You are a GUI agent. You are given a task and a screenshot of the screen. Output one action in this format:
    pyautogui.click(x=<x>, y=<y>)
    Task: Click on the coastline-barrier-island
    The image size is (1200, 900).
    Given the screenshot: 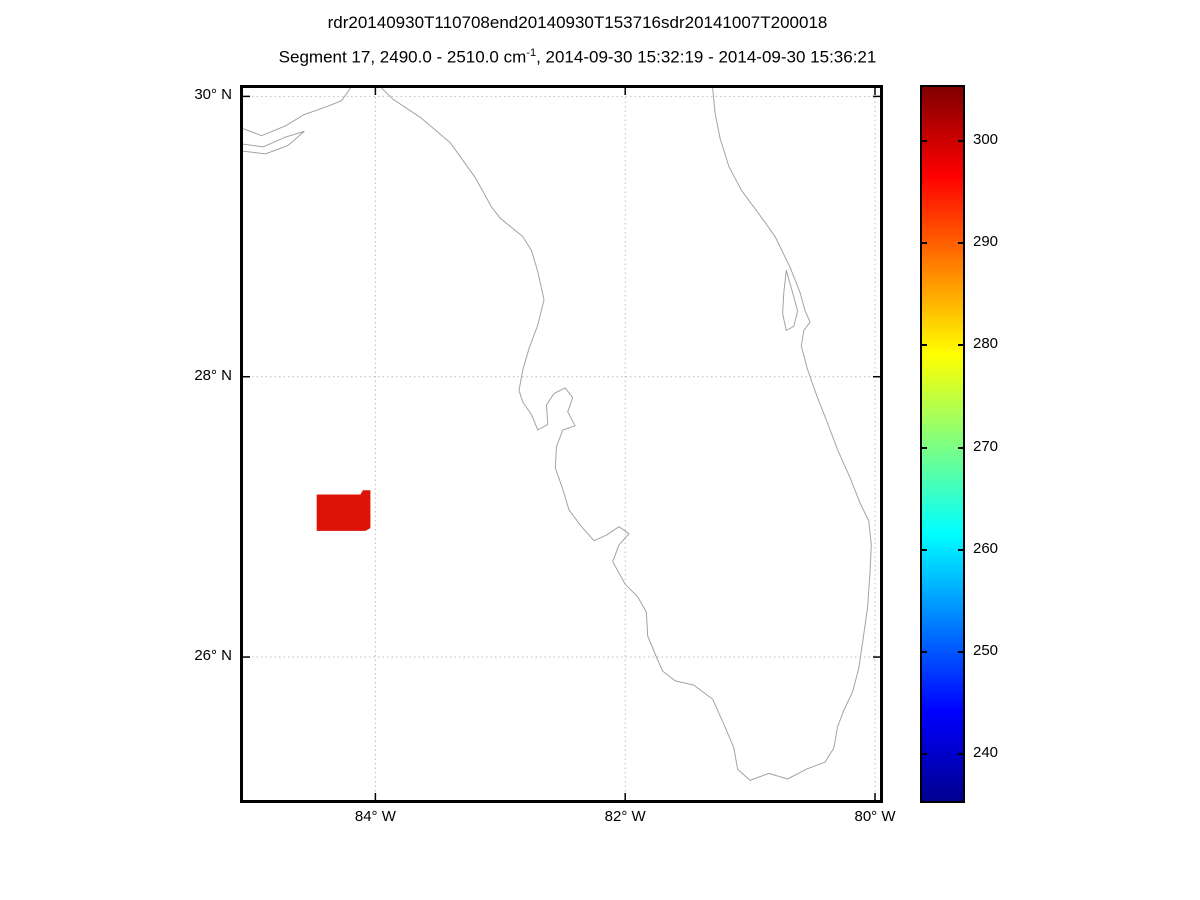 What is the action you would take?
    pyautogui.click(x=274, y=142)
    